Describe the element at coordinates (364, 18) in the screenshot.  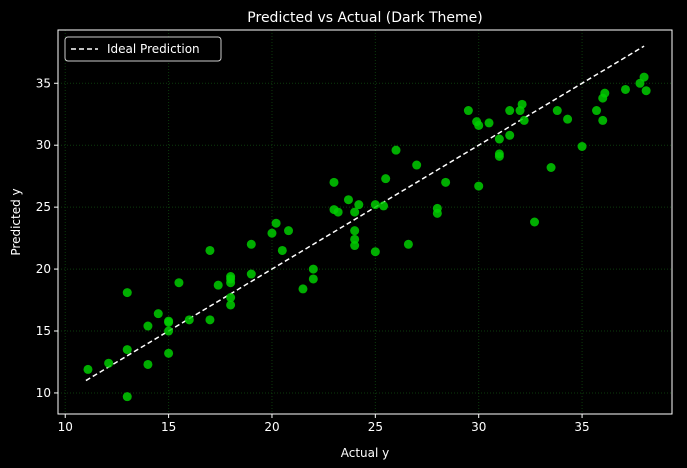
I see `chart-title: Predicted vs Actual (Dark Theme)` at that location.